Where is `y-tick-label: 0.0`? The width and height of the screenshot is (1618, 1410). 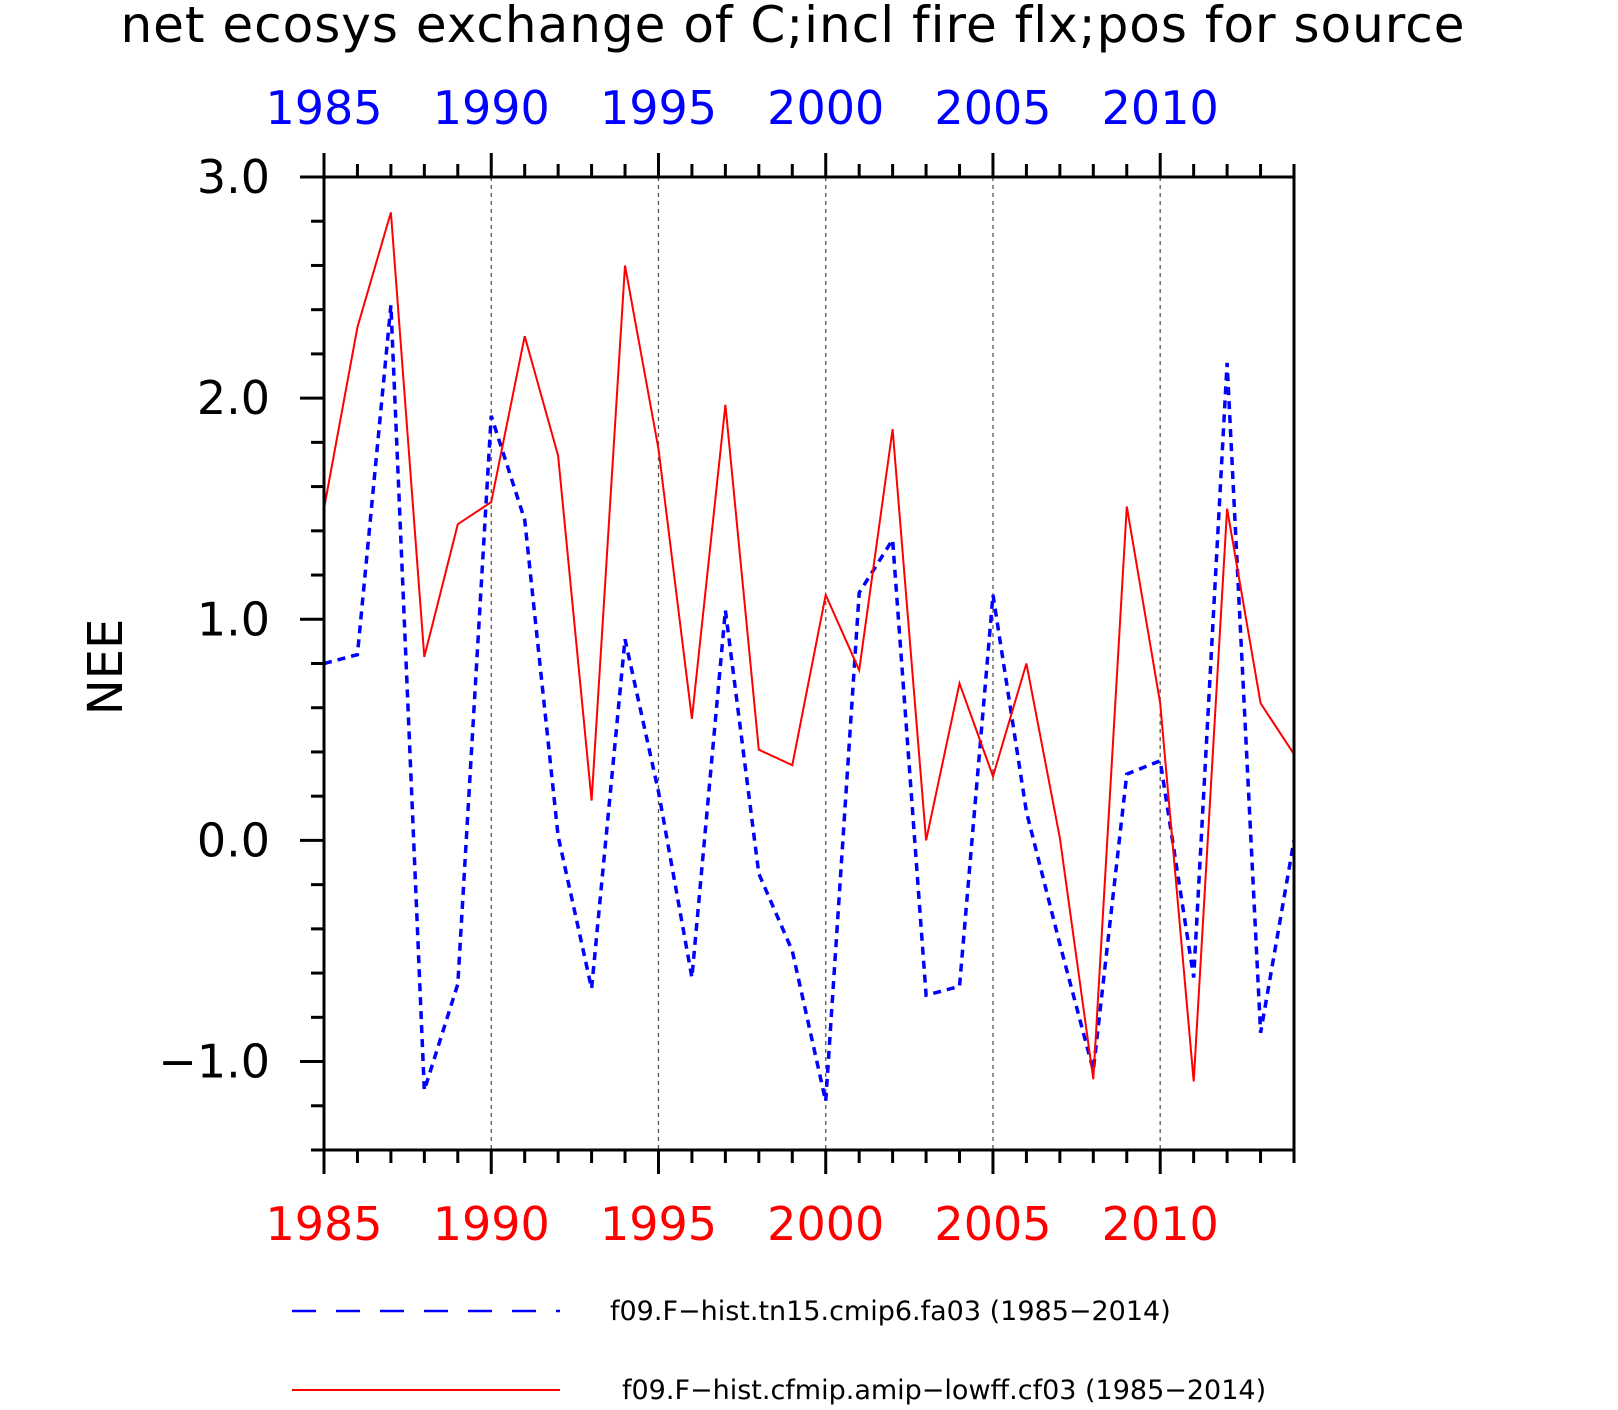 y-tick-label: 0.0 is located at coordinates (233, 840).